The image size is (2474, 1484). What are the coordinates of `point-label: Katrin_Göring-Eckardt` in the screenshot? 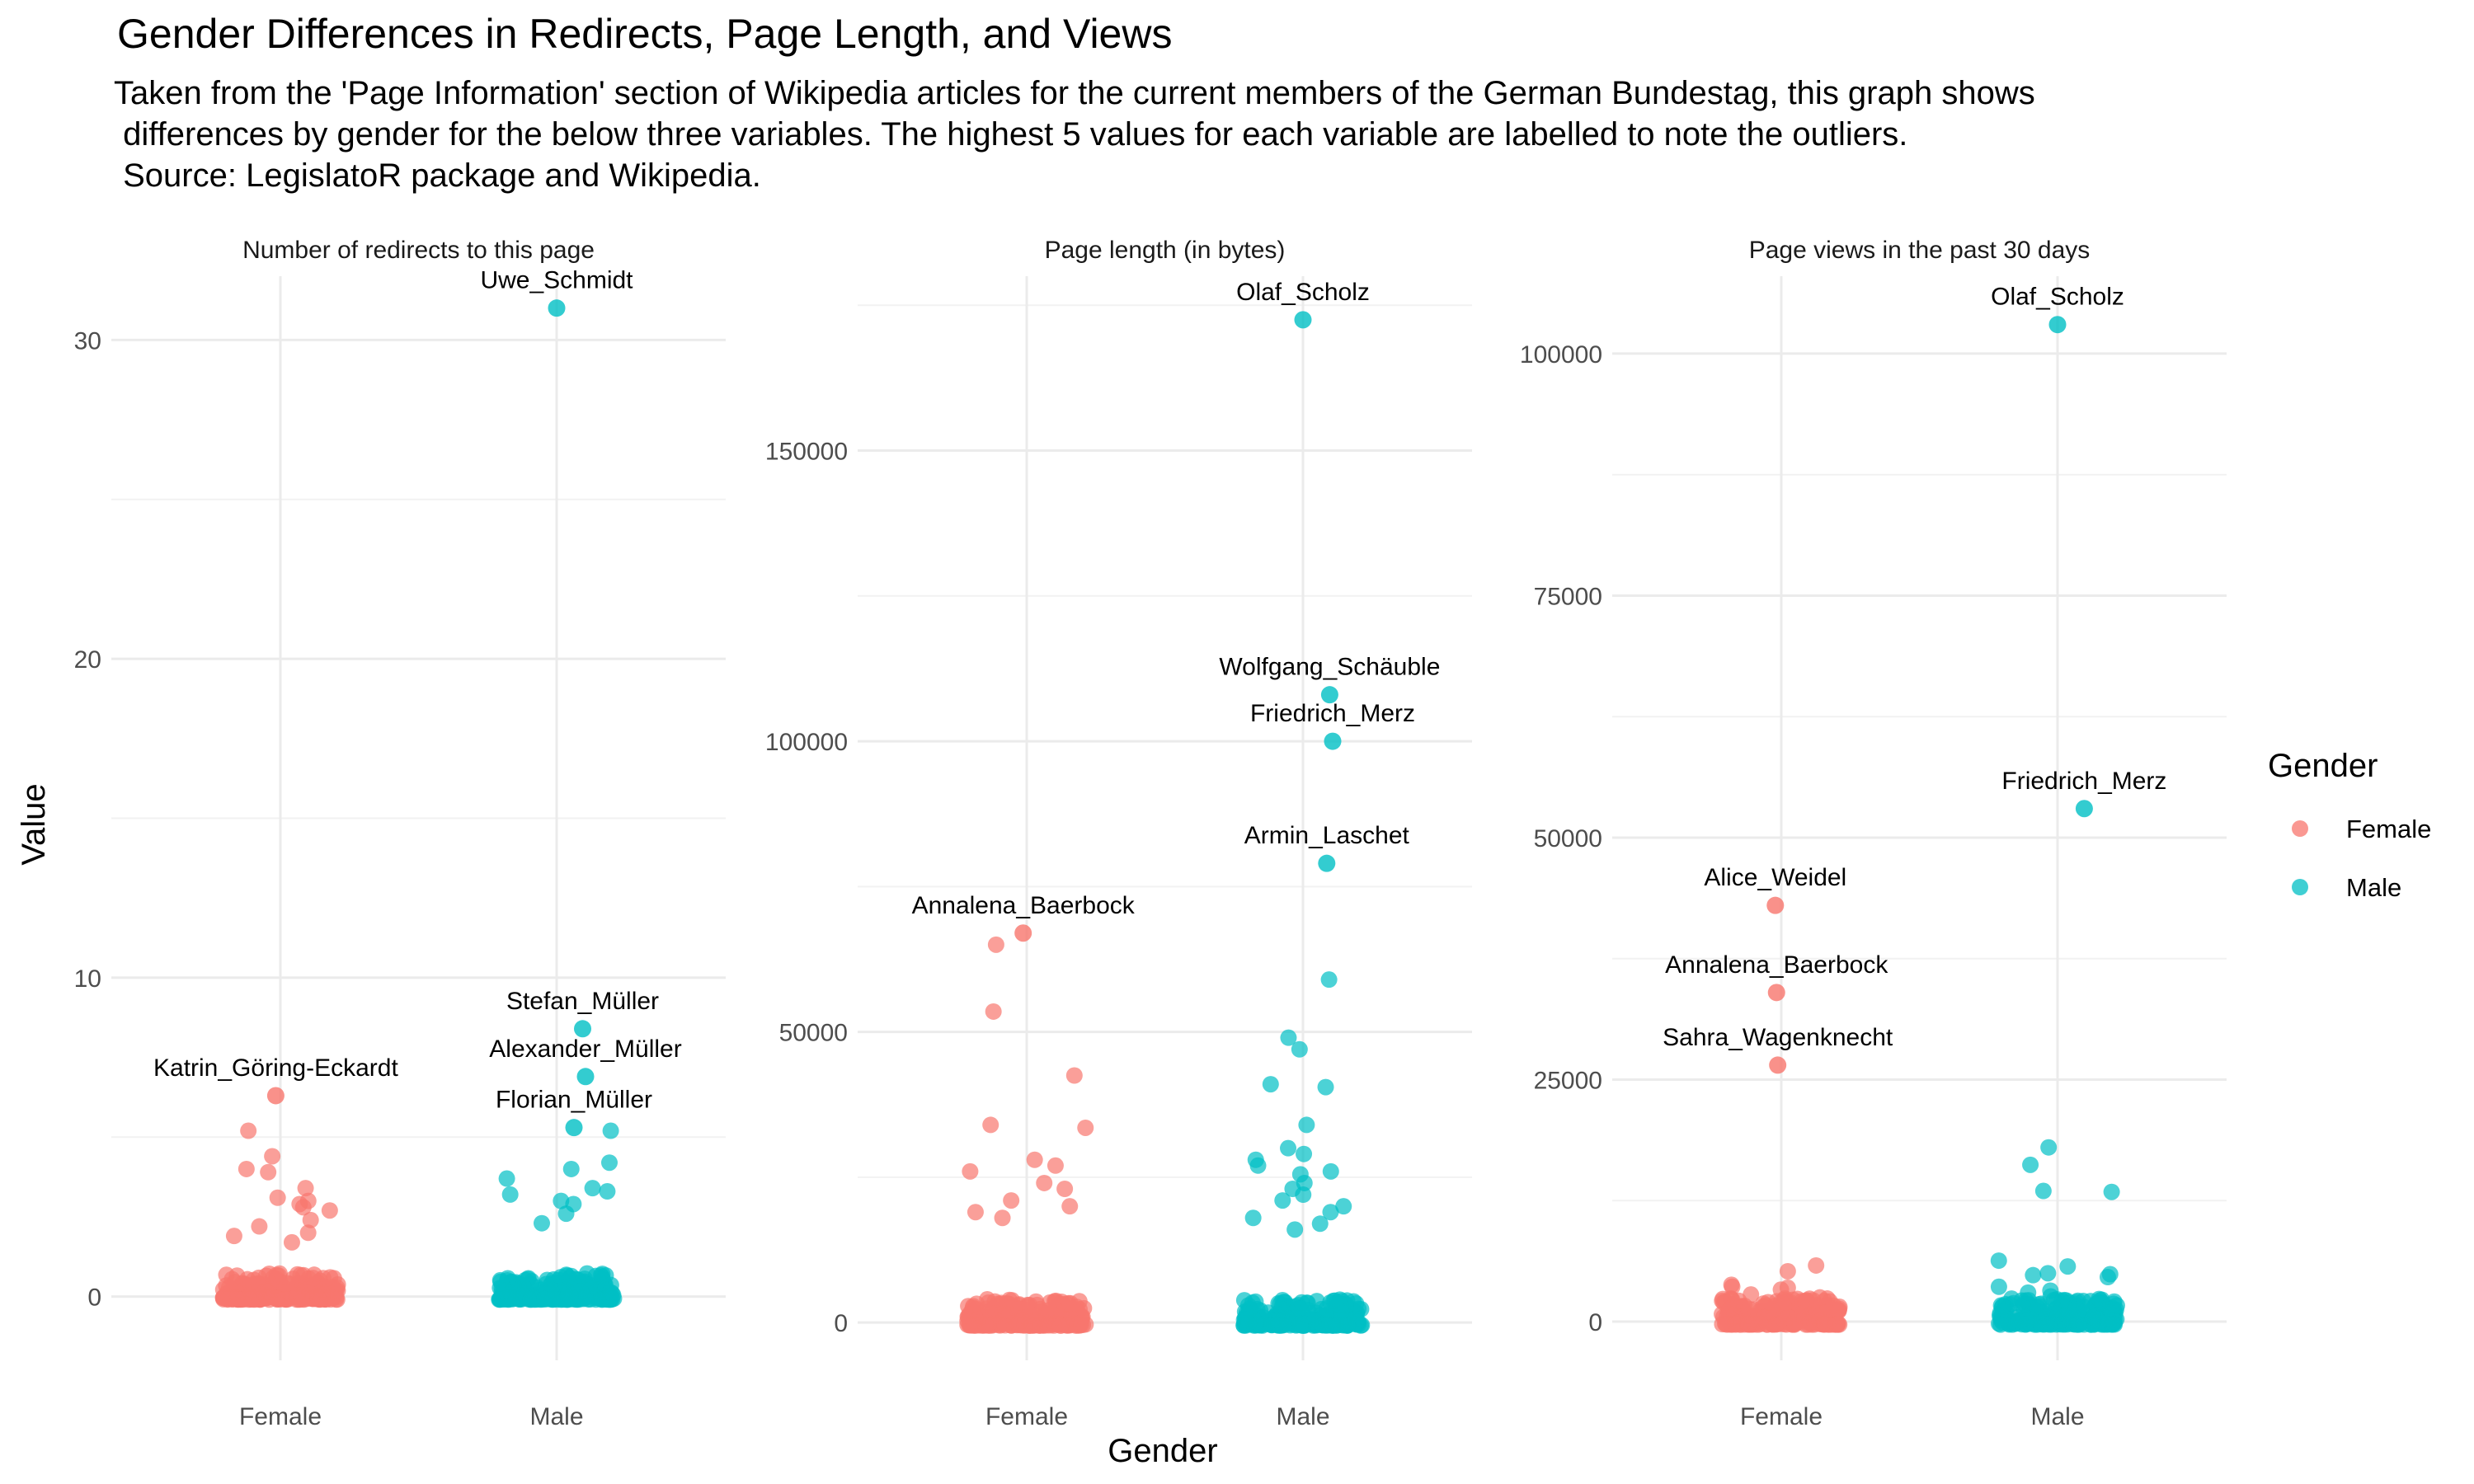 It's located at (275, 1068).